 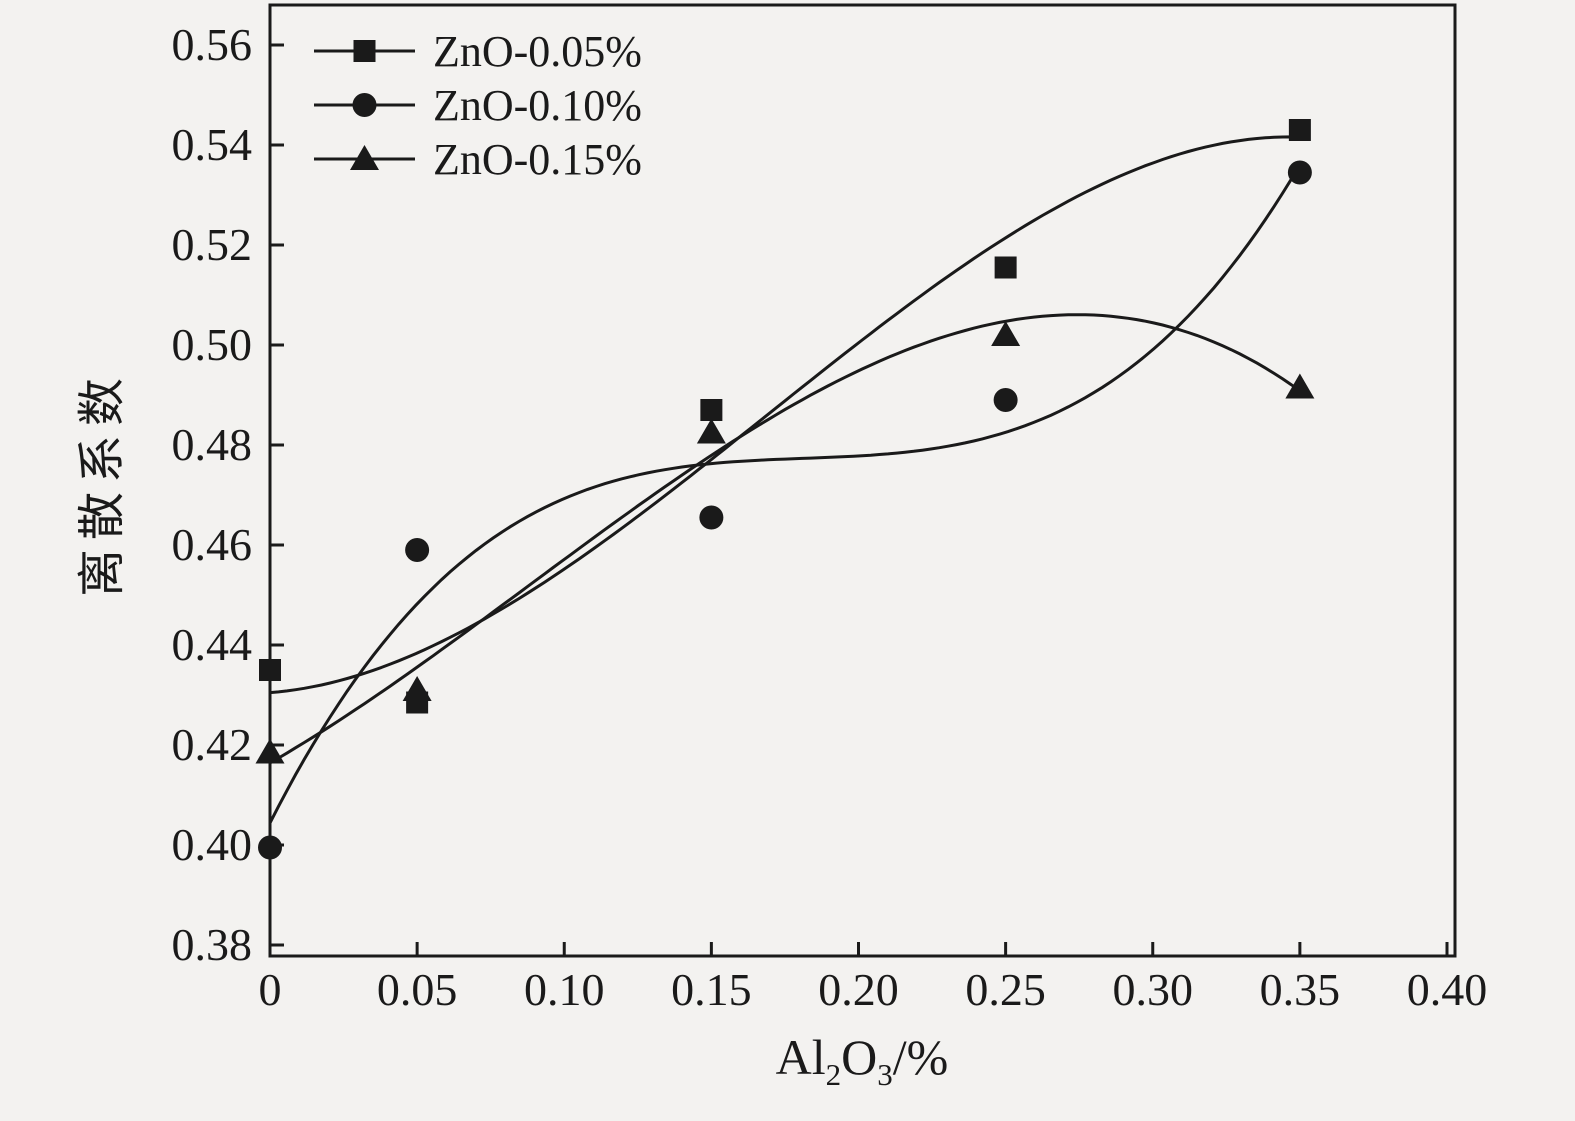 I want to click on svg-text: 0.54, so click(x=212, y=144).